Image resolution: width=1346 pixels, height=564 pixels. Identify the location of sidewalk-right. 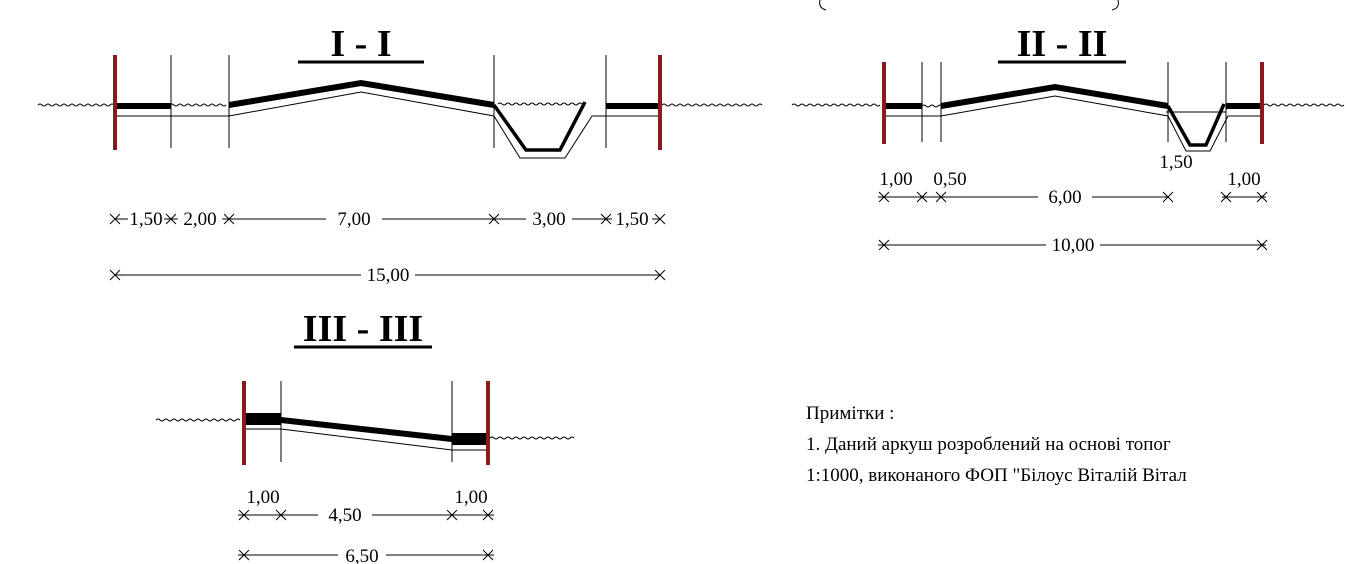
(470, 439).